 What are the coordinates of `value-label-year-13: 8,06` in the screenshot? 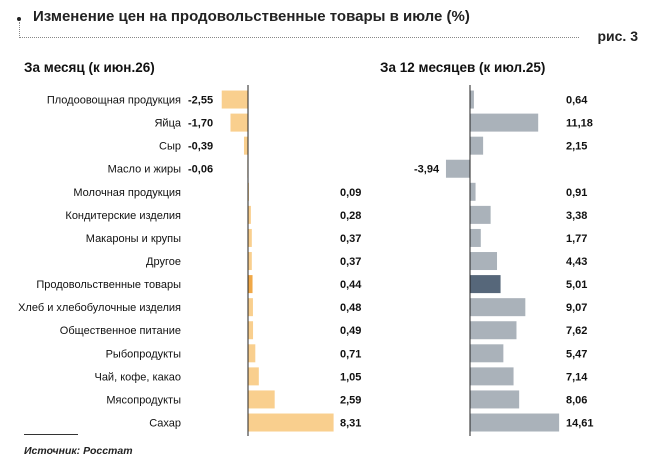 It's located at (576, 400).